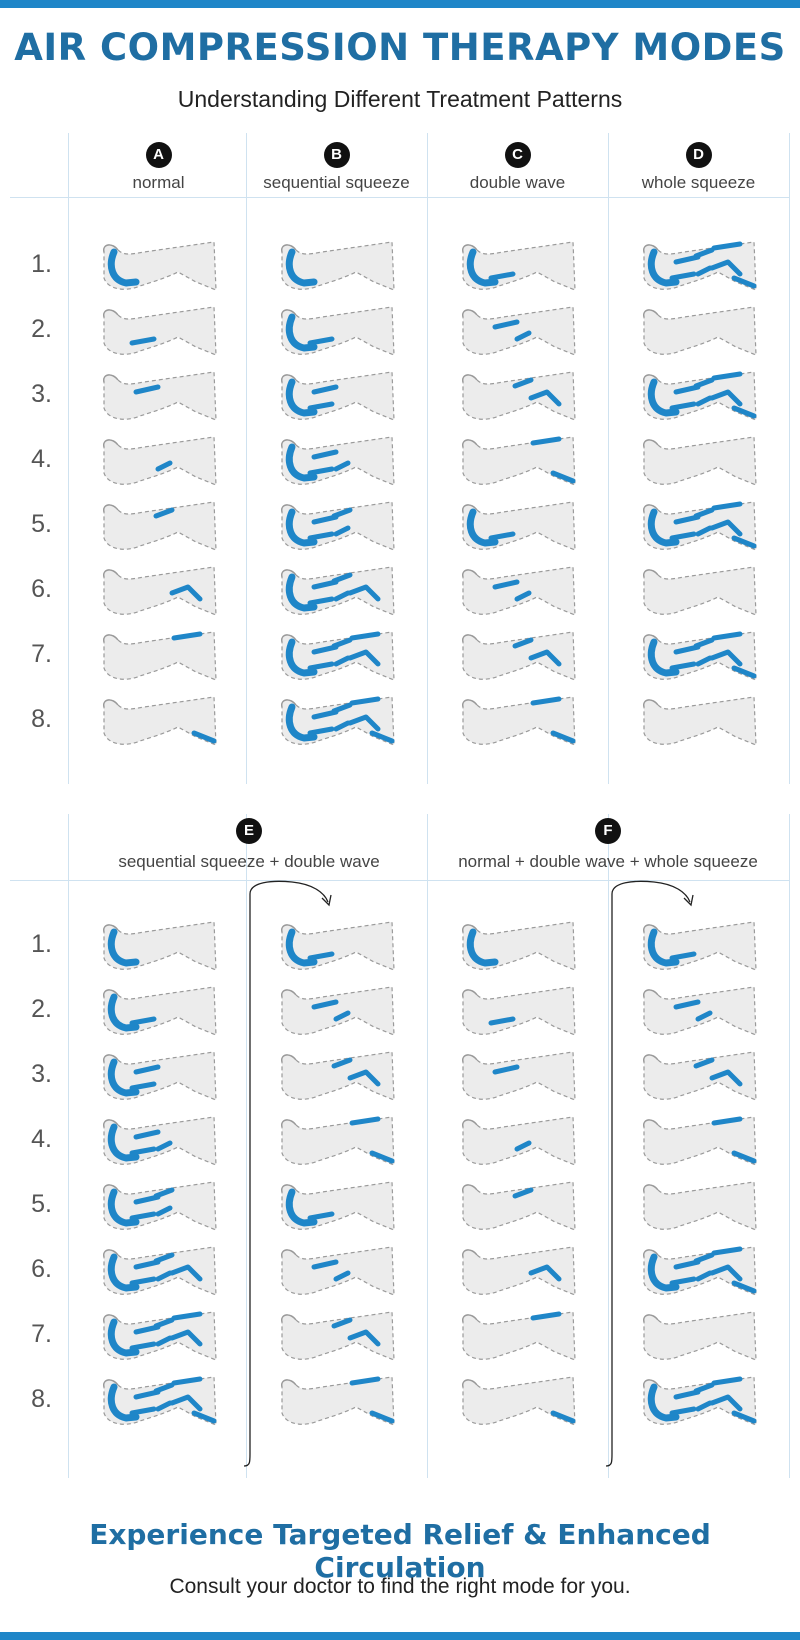  Describe the element at coordinates (336, 155) in the screenshot. I see `mode-badge-b: B` at that location.